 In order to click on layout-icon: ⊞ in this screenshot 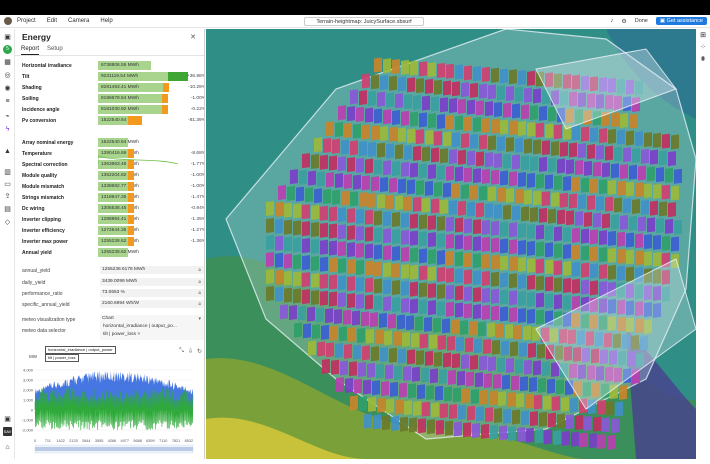, I will do `click(703, 35)`.